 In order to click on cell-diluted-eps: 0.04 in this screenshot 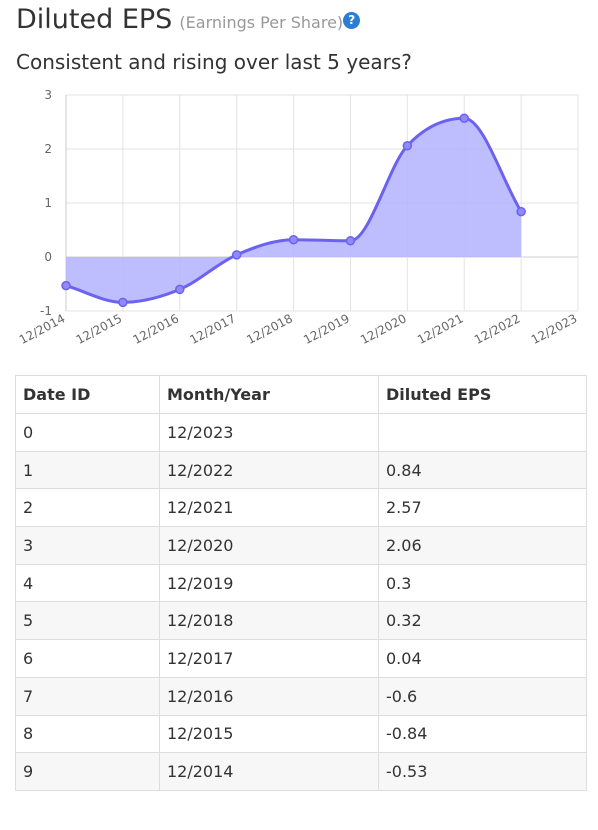, I will do `click(482, 658)`.